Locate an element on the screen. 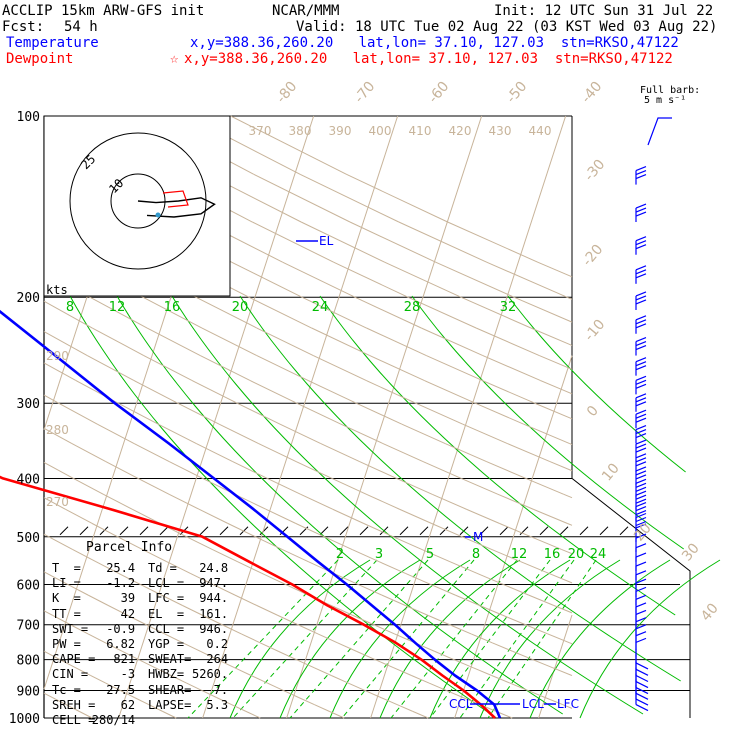 This screenshot has height=740, width=740. isotherm-label: -60 is located at coordinates (438, 93).